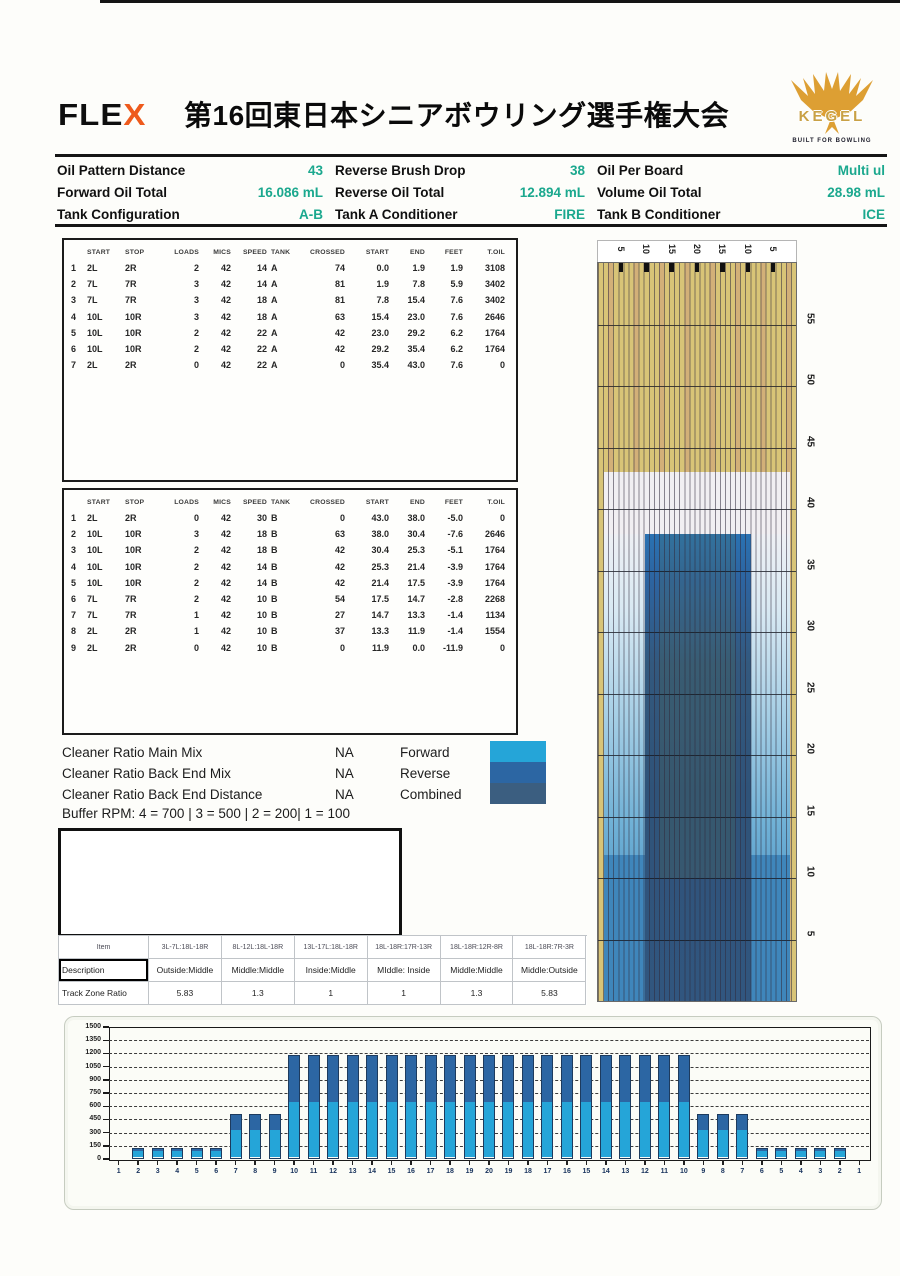 The width and height of the screenshot is (900, 1276). I want to click on lane-distance-label: 40, so click(810, 502).